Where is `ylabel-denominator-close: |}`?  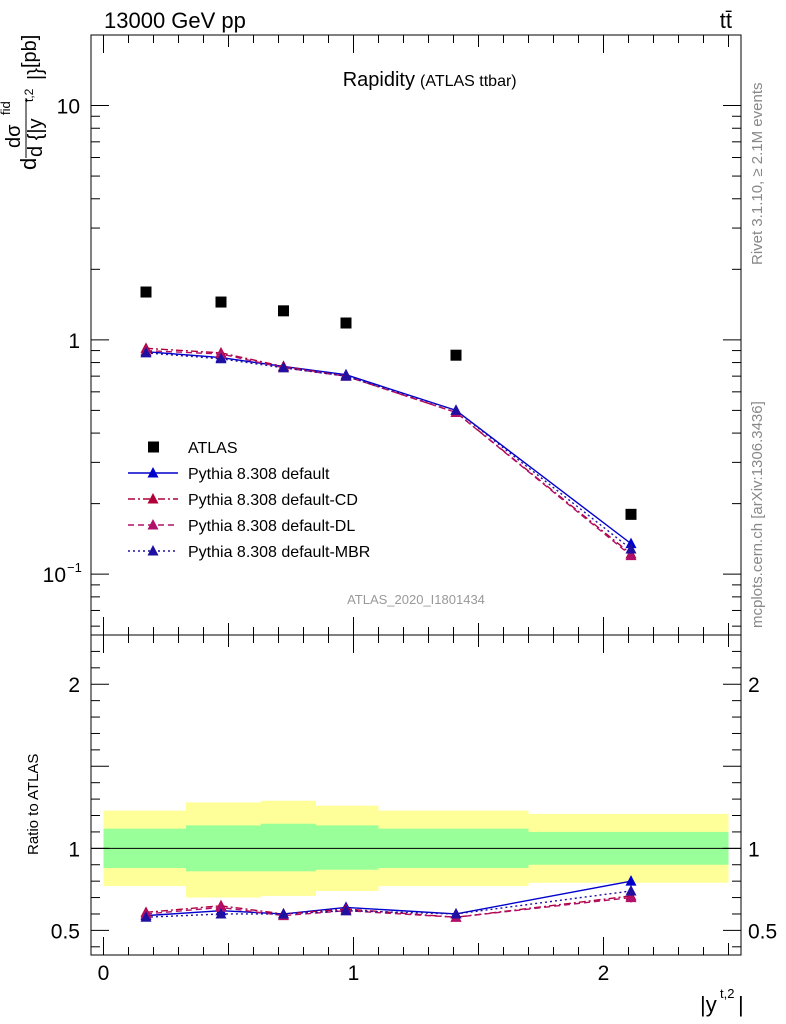
ylabel-denominator-close: |} is located at coordinates (36, 74).